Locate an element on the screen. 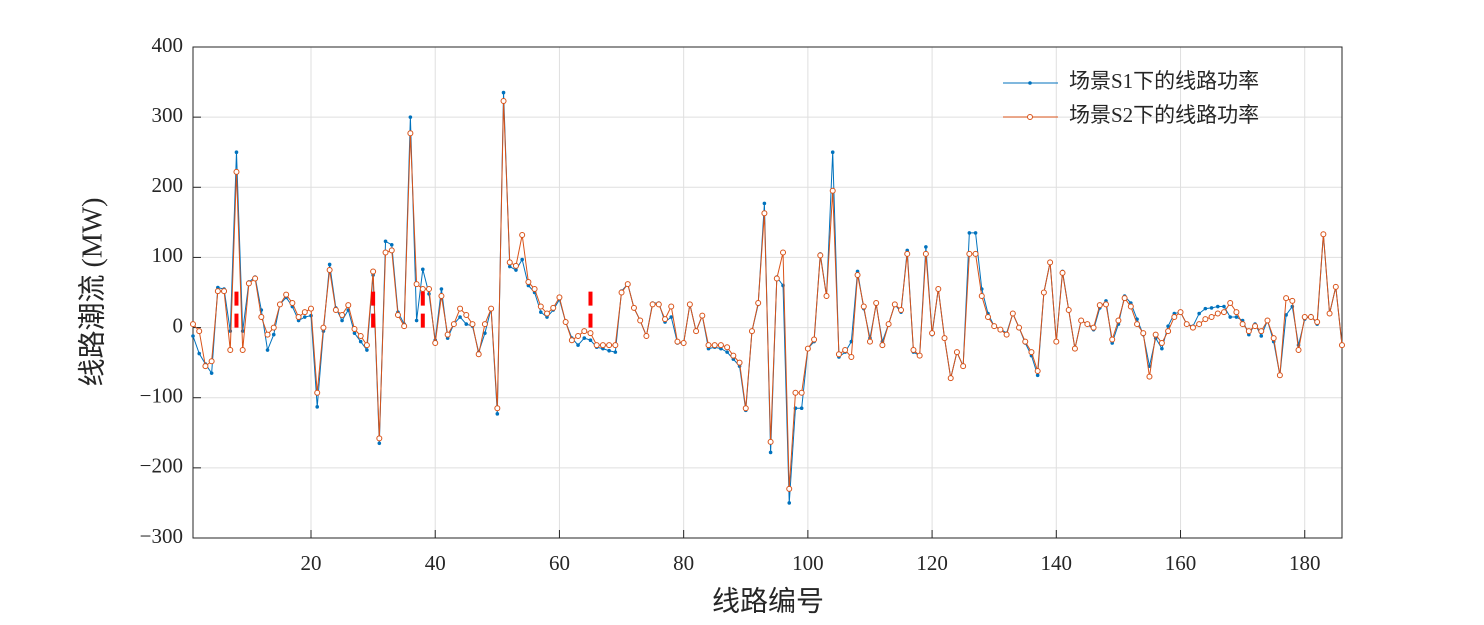 The width and height of the screenshot is (1484, 625). y-tick-label: −300 is located at coordinates (161, 536).